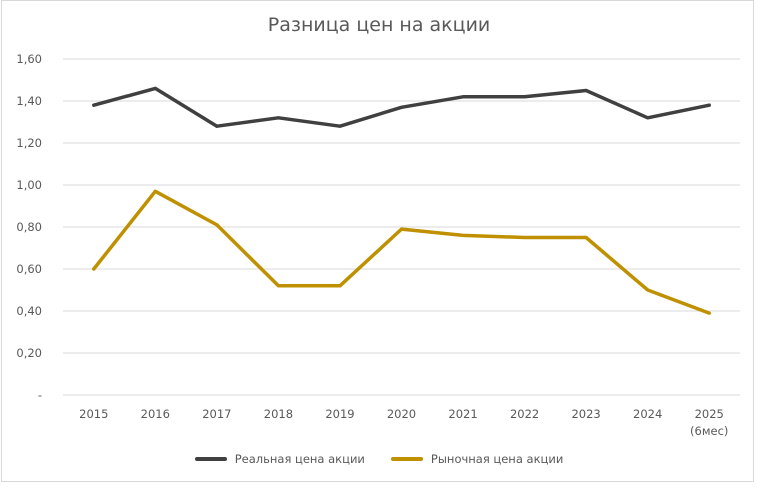  What do you see at coordinates (29, 353) in the screenshot?
I see `y-tick-label: 0,20` at bounding box center [29, 353].